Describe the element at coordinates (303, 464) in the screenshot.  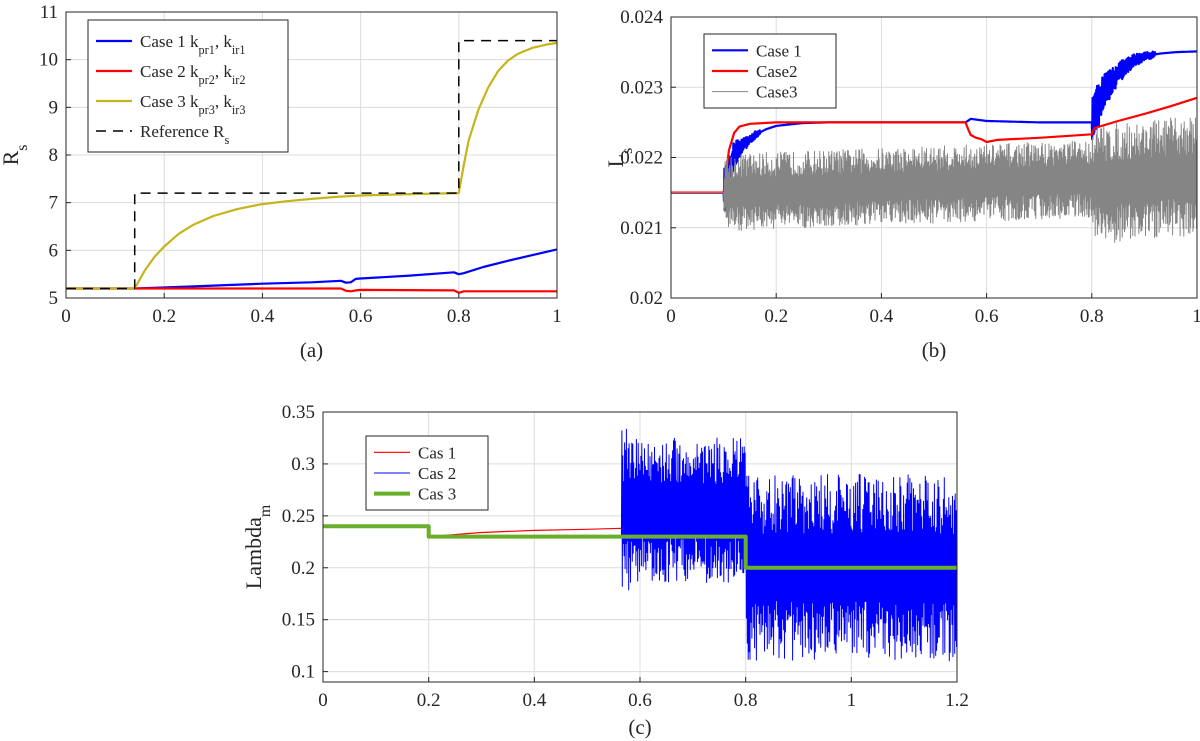
I see `y-tick-label: 0.3` at that location.